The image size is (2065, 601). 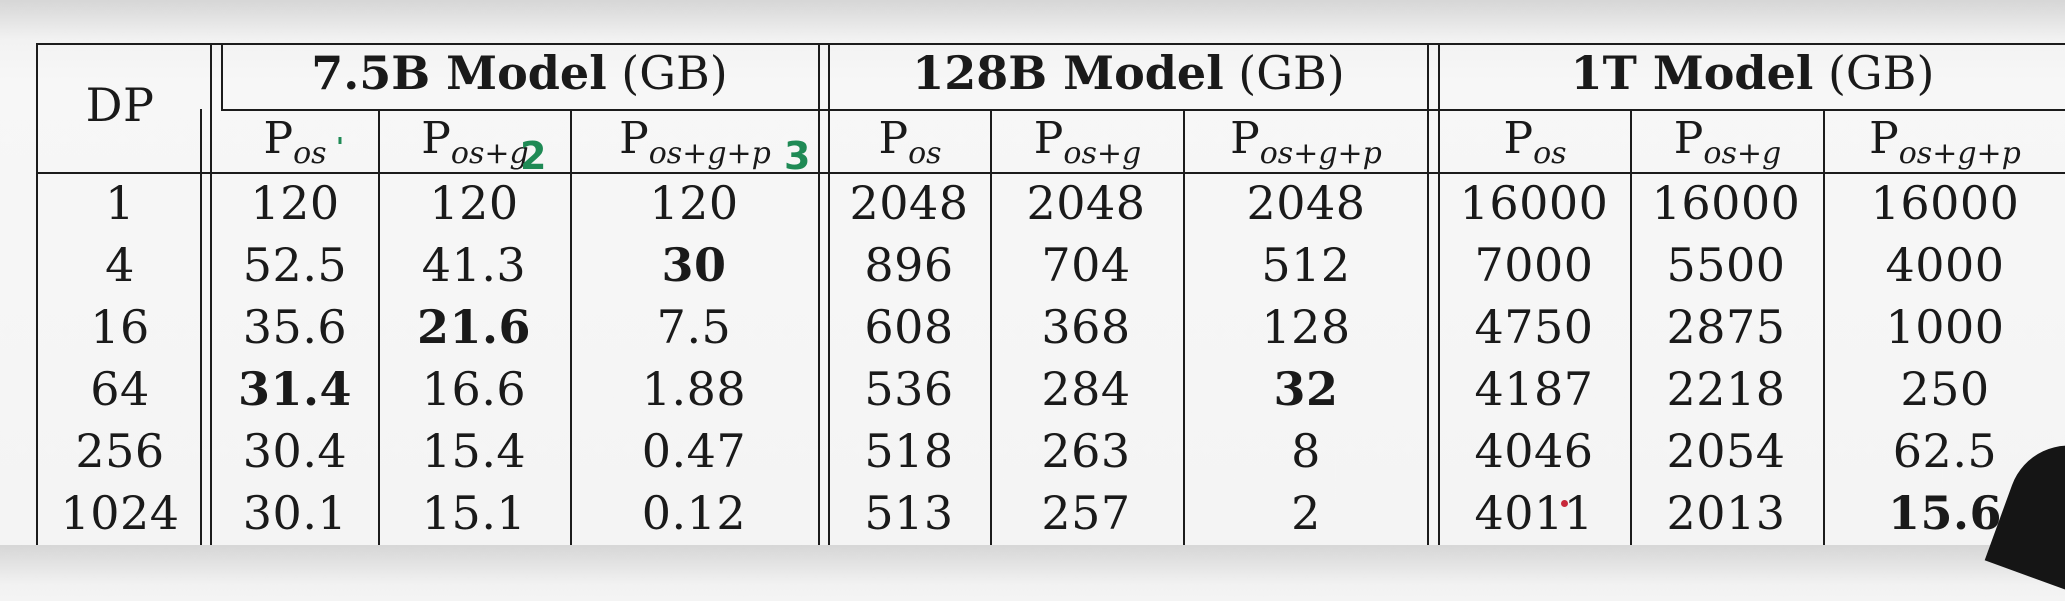 I want to click on group-rule-2a, so click(x=1428, y=294).